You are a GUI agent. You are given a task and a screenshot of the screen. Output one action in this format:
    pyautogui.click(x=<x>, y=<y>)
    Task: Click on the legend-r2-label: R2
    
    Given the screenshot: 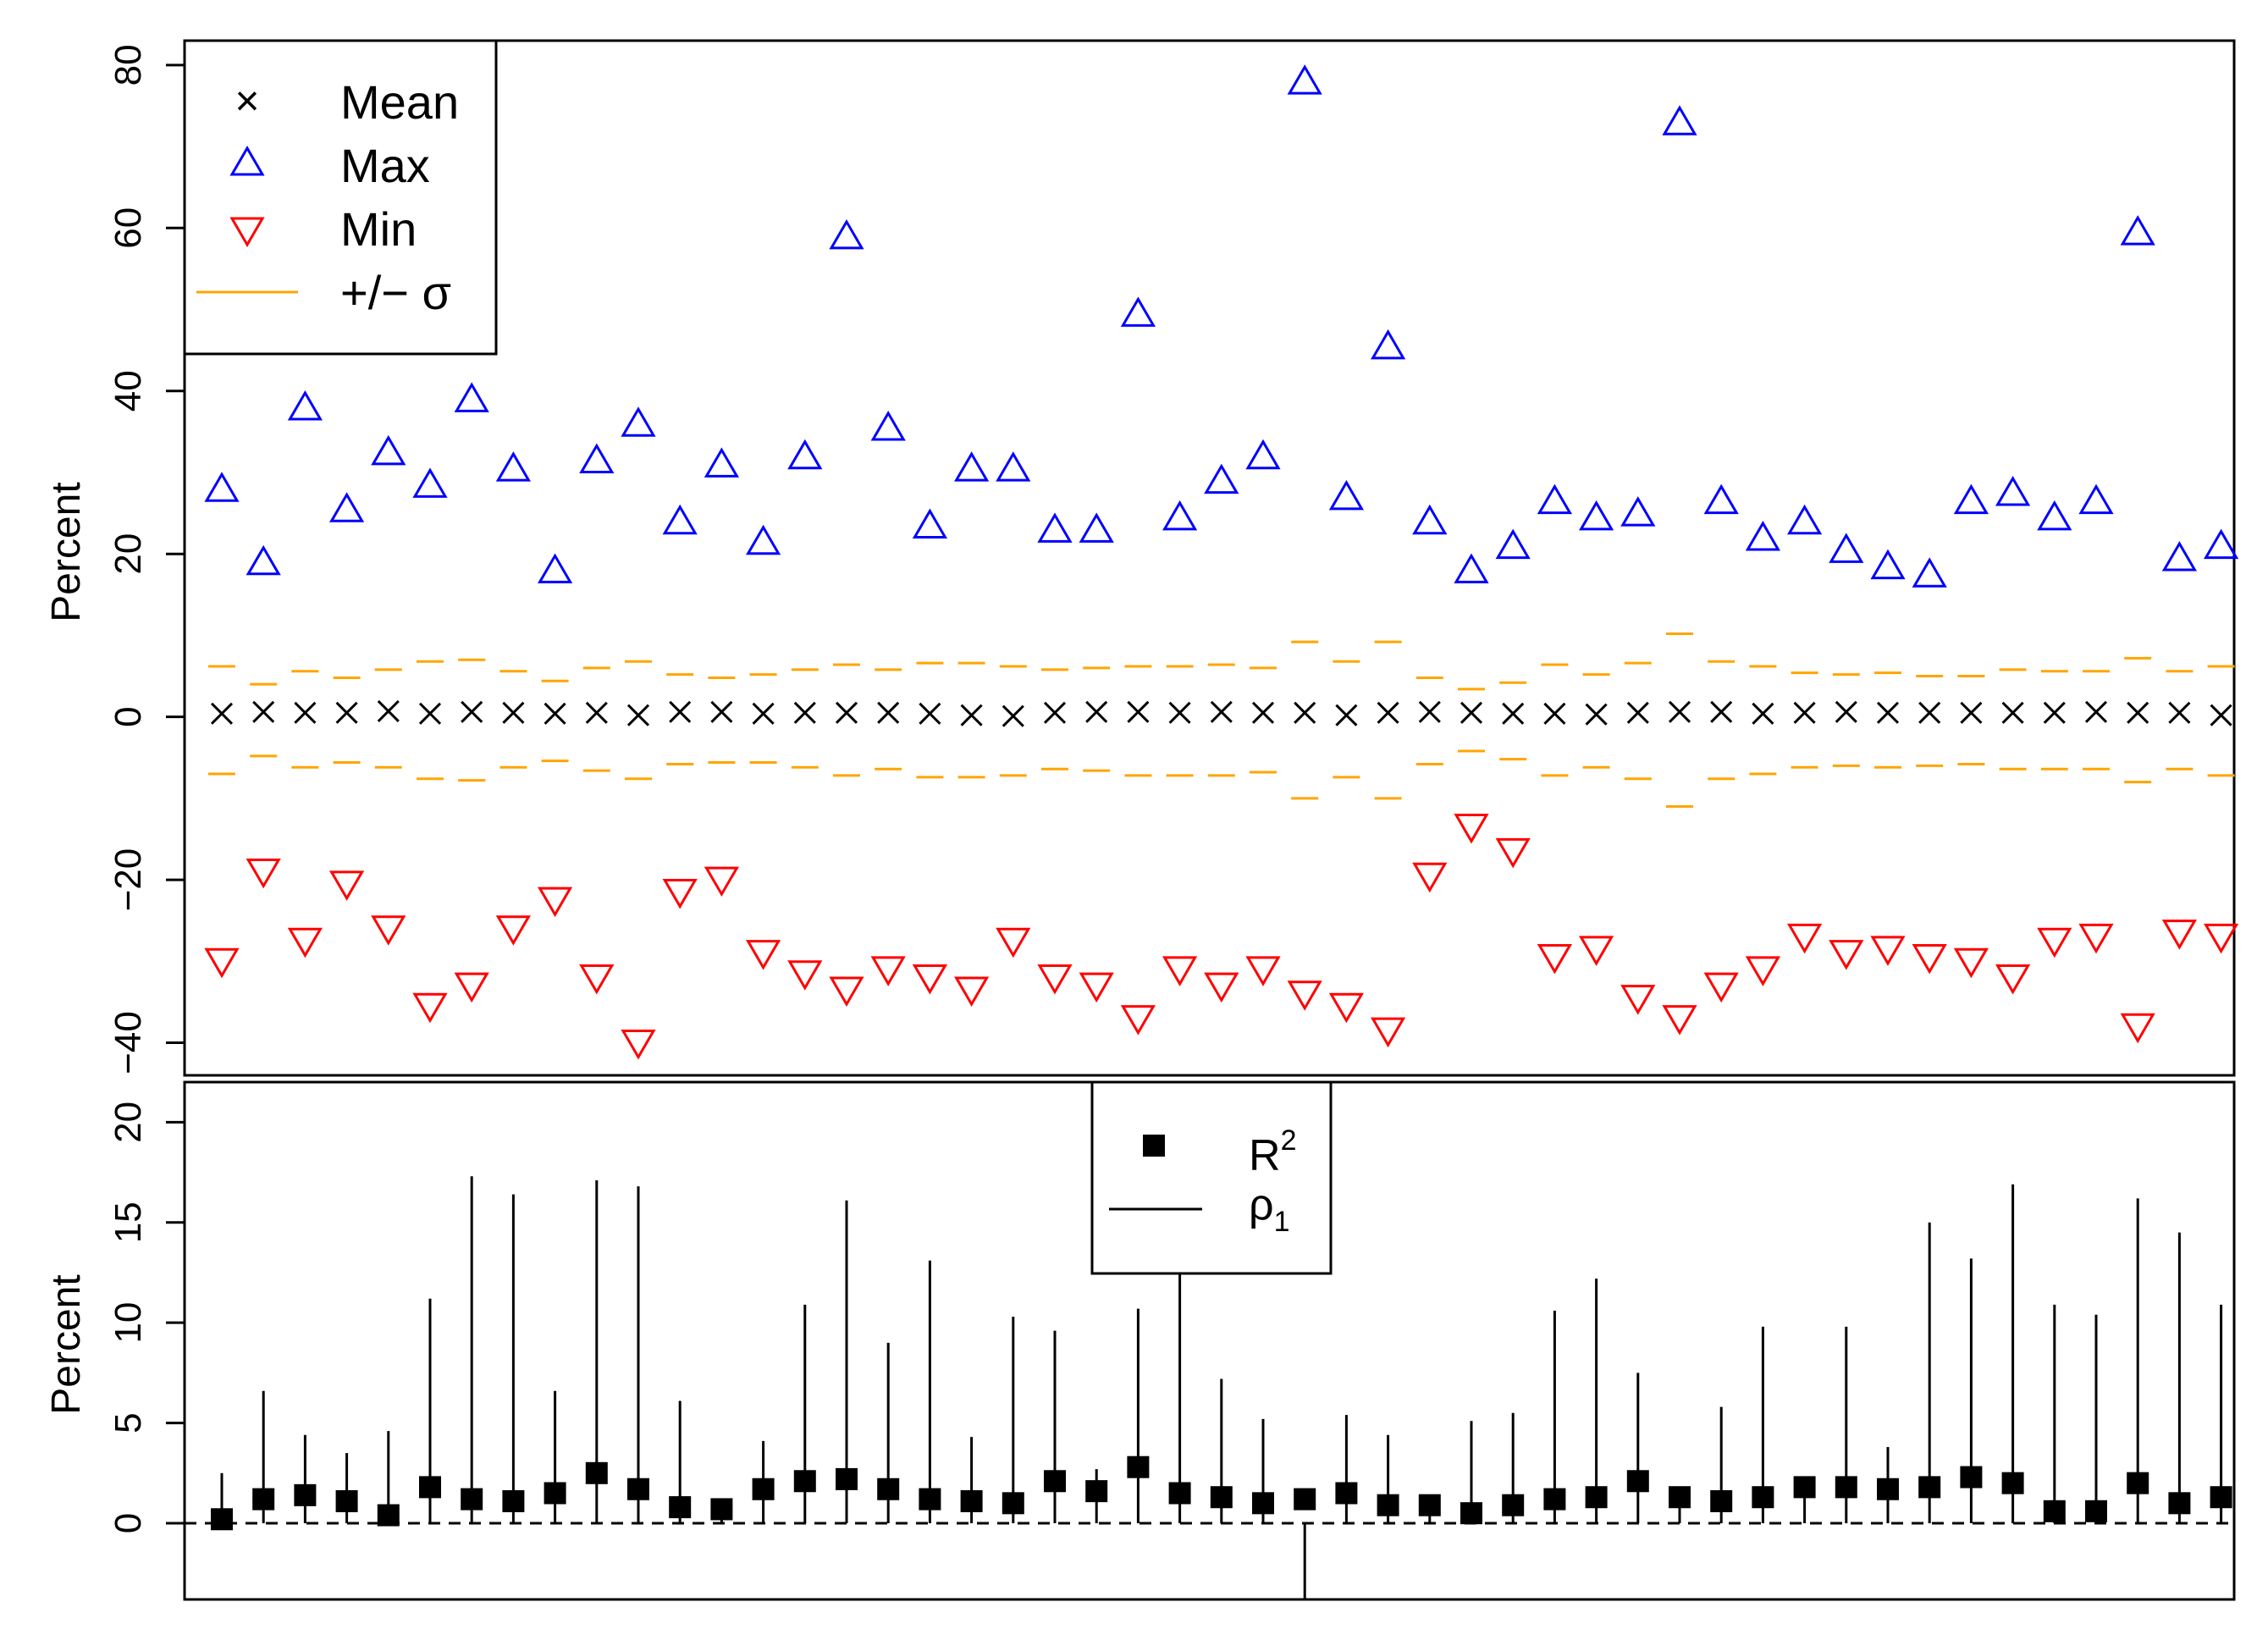 What is the action you would take?
    pyautogui.click(x=1272, y=1152)
    